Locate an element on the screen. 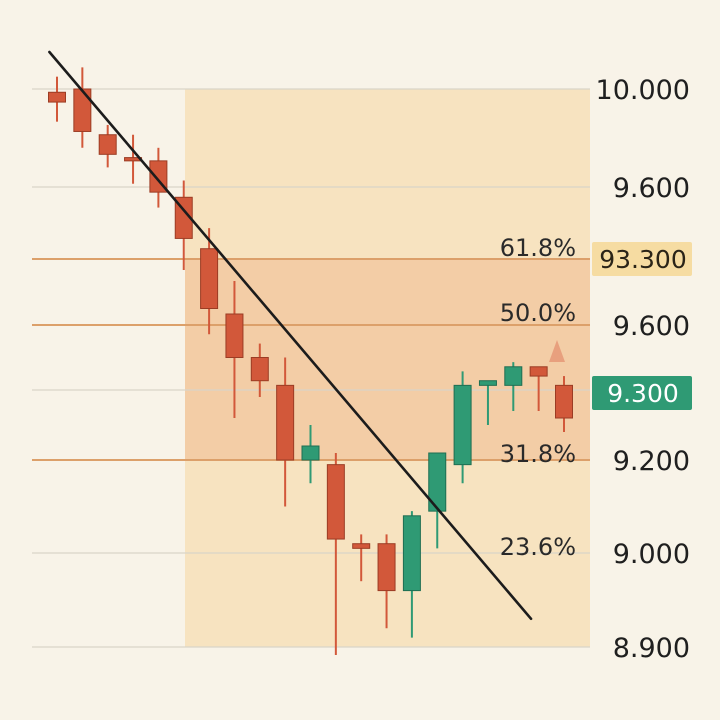 This screenshot has height=720, width=720. y-tick-label: 8.900 is located at coordinates (651, 648).